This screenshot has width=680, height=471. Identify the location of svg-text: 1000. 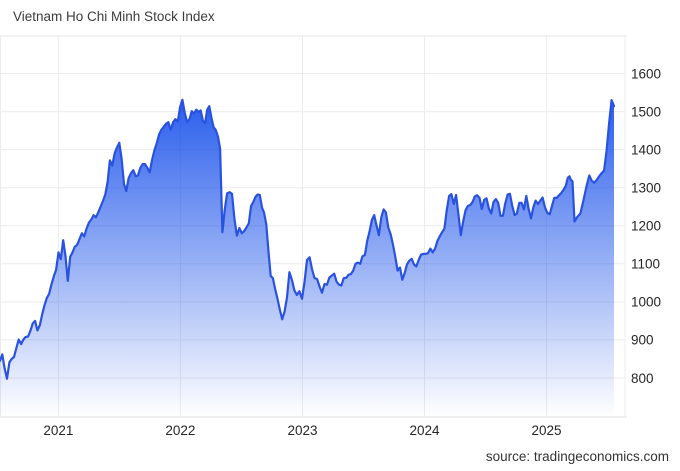
(646, 302).